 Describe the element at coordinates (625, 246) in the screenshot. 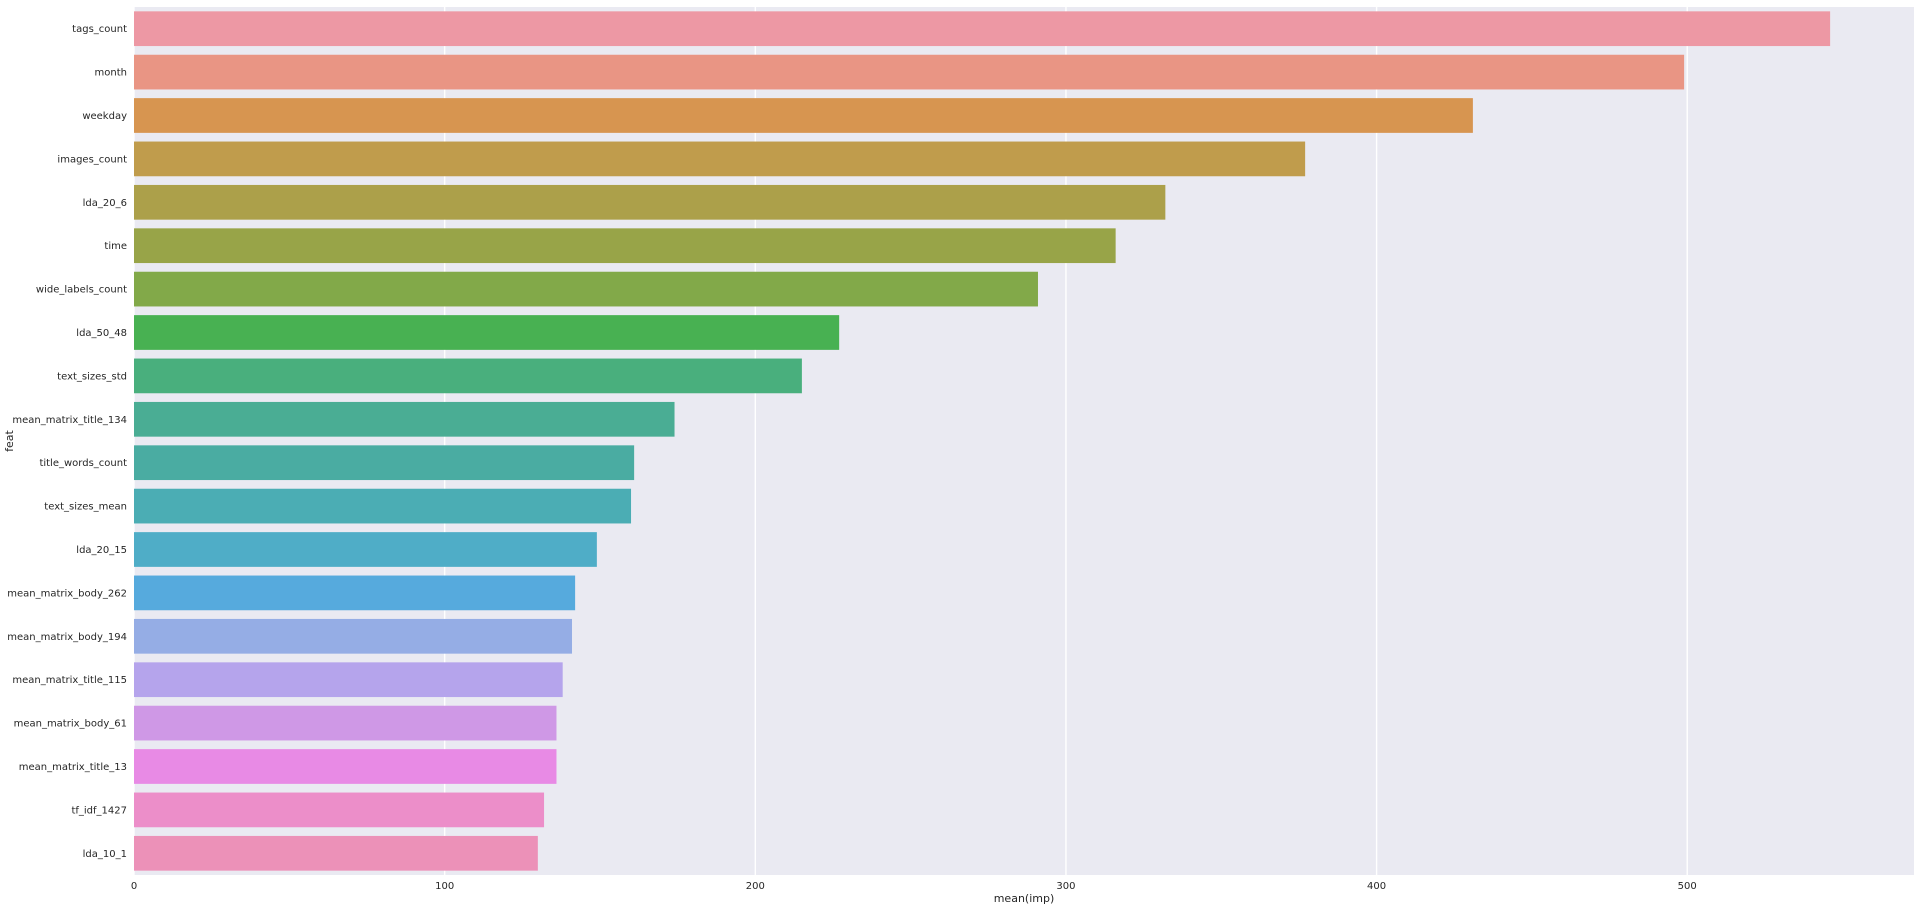

I see `bar-time` at that location.